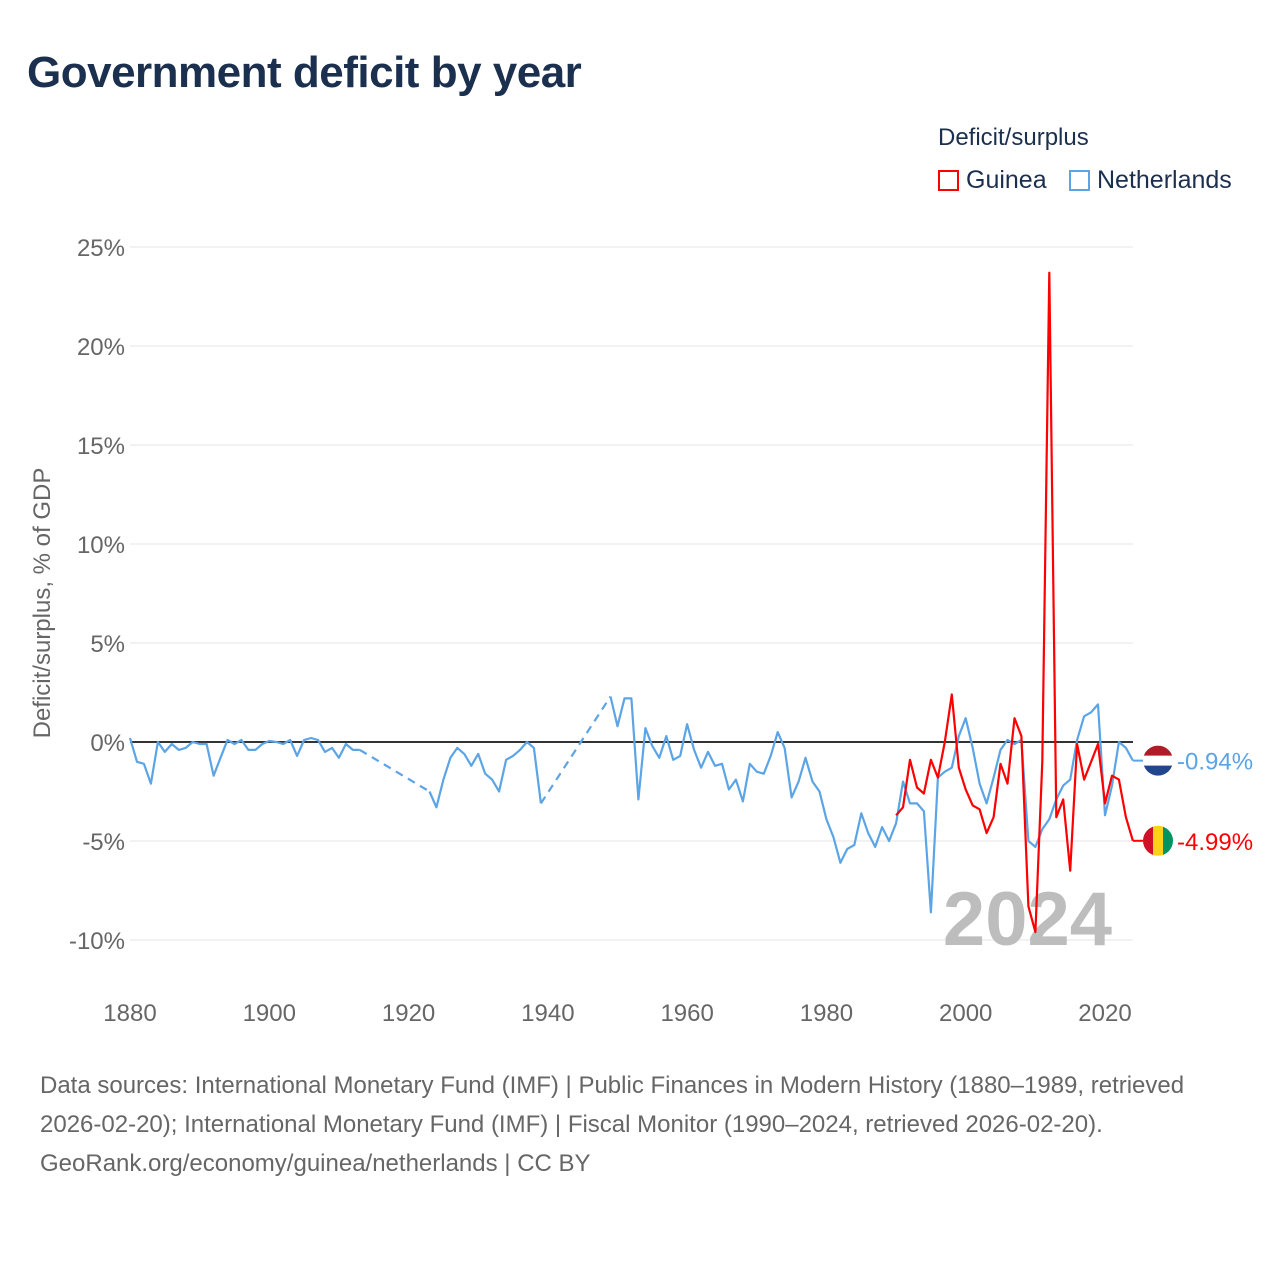  I want to click on y-tick-label: -5%, so click(103, 842).